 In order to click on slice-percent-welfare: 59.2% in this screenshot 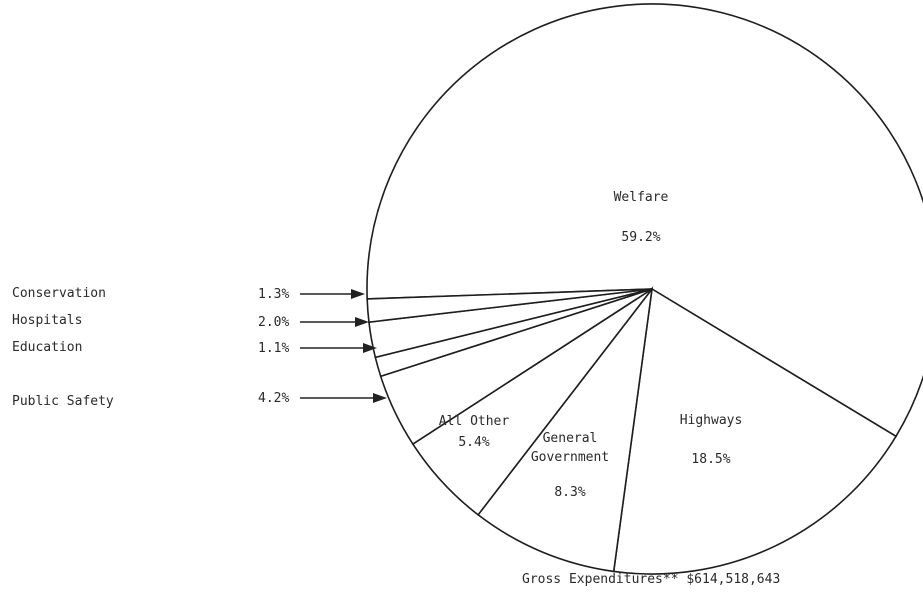, I will do `click(640, 237)`.